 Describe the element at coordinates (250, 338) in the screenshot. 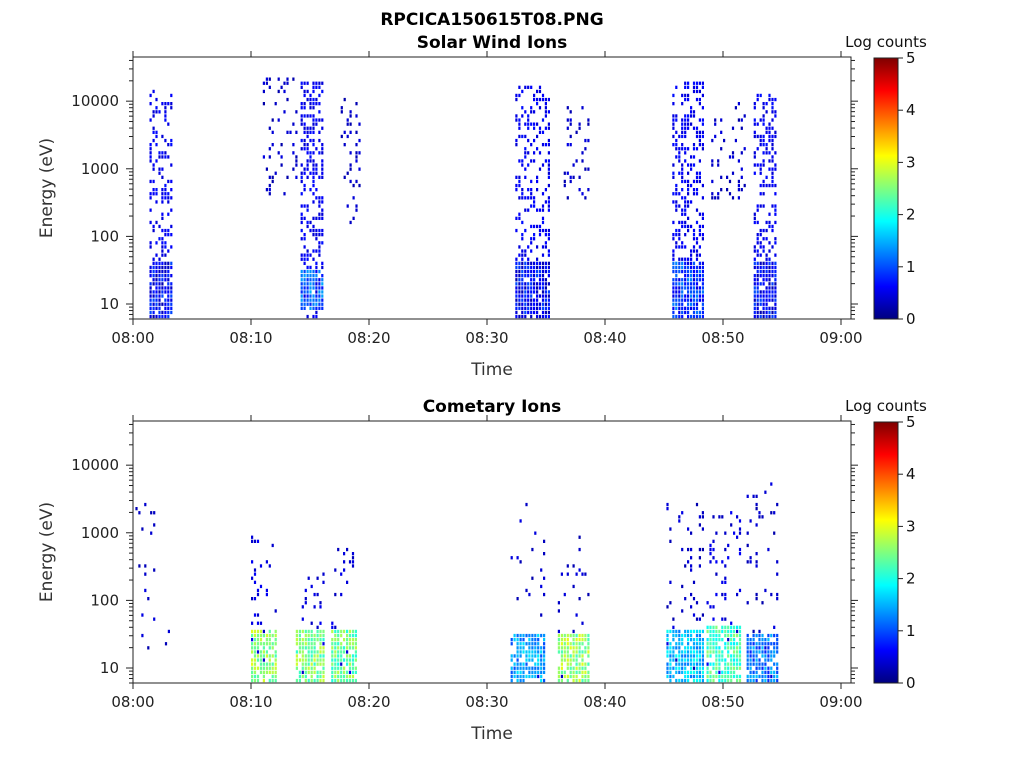

I see `x-tick-label: 08:10` at that location.